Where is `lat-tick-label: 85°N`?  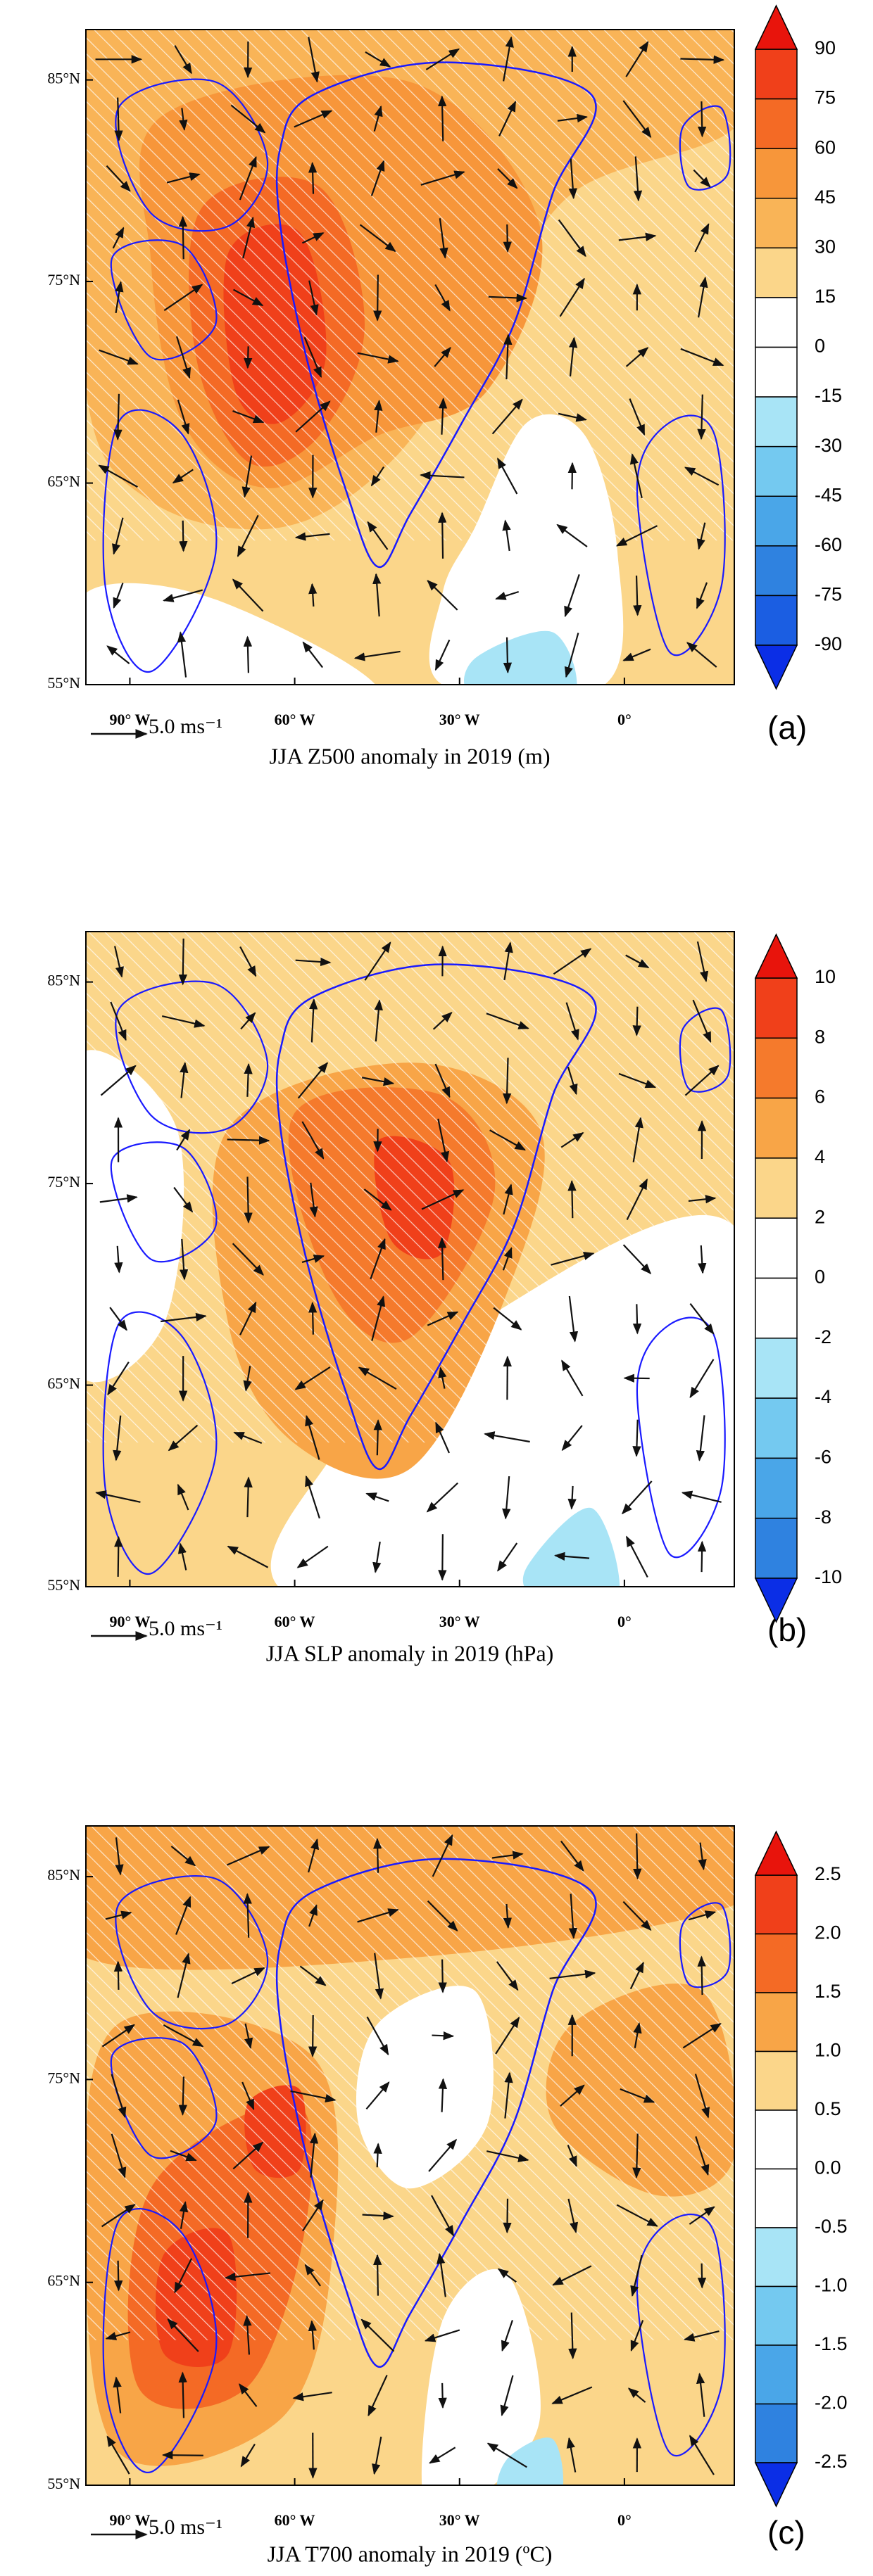 lat-tick-label: 85°N is located at coordinates (63, 1875).